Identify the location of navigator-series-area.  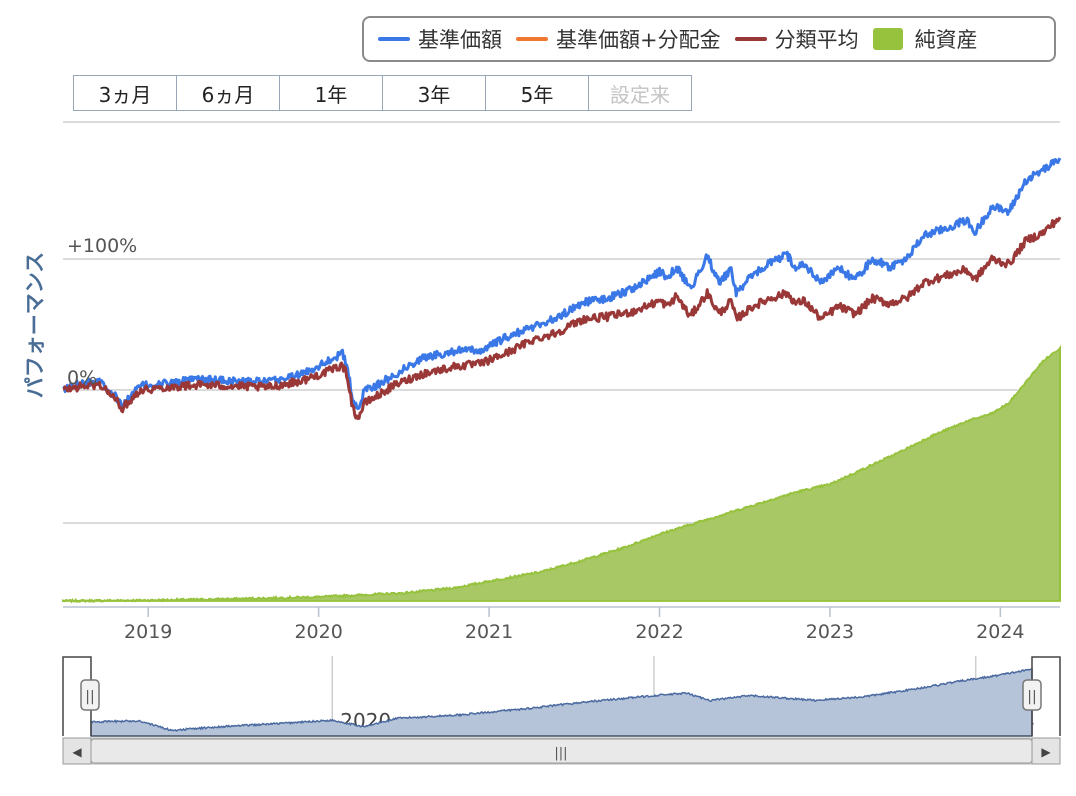
(561, 702).